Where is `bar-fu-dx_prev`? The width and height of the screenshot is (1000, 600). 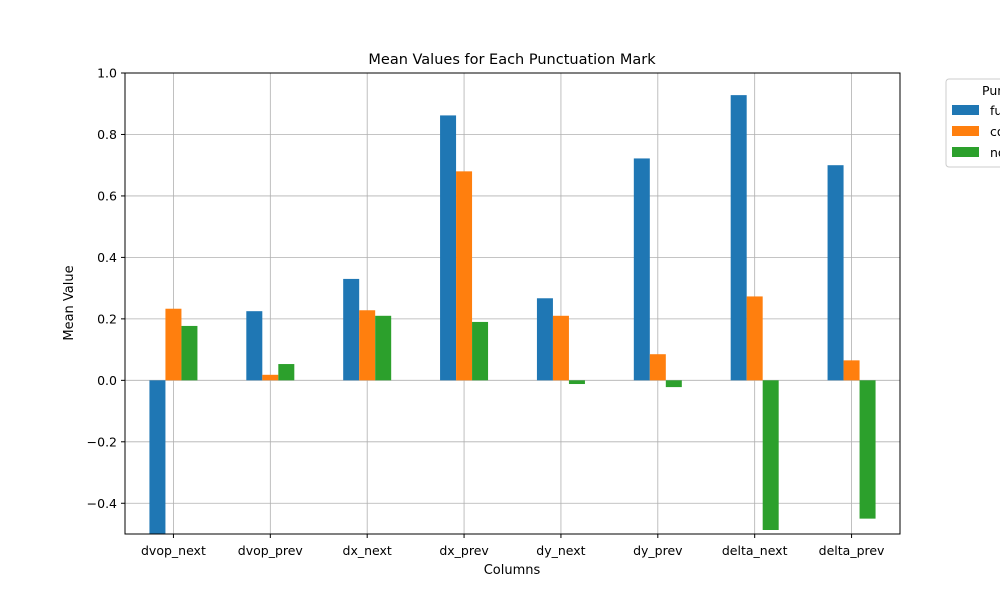
bar-fu-dx_prev is located at coordinates (448, 248).